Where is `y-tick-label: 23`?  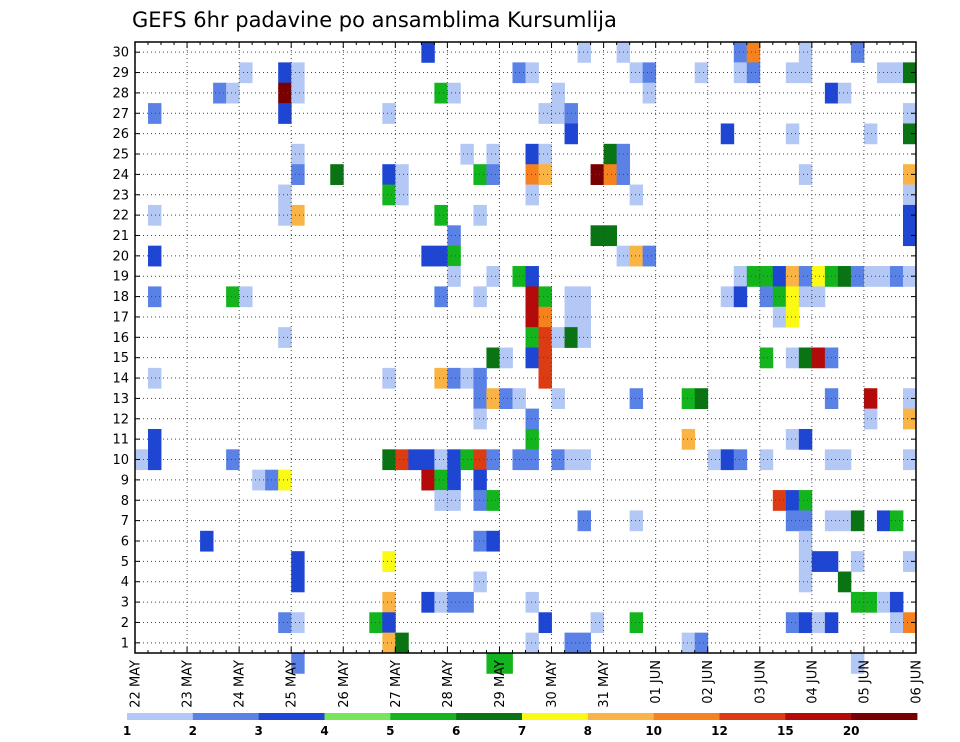 y-tick-label: 23 is located at coordinates (120, 195).